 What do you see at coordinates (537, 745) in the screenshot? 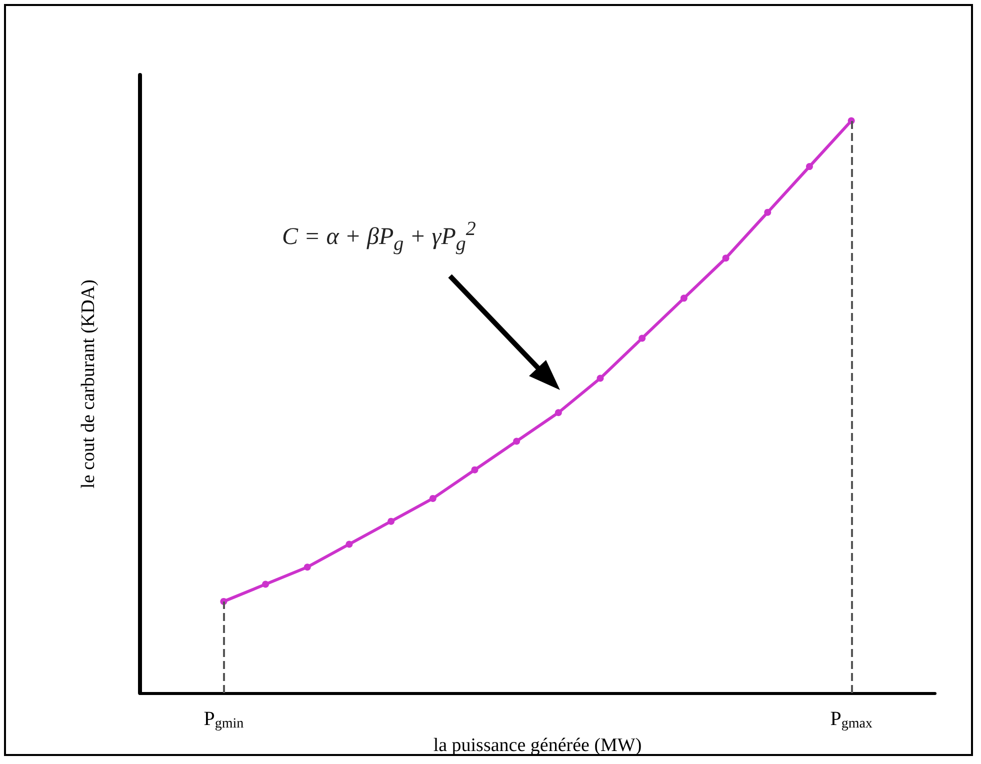
I see `x-axis-title: la puissance générée (MW)` at bounding box center [537, 745].